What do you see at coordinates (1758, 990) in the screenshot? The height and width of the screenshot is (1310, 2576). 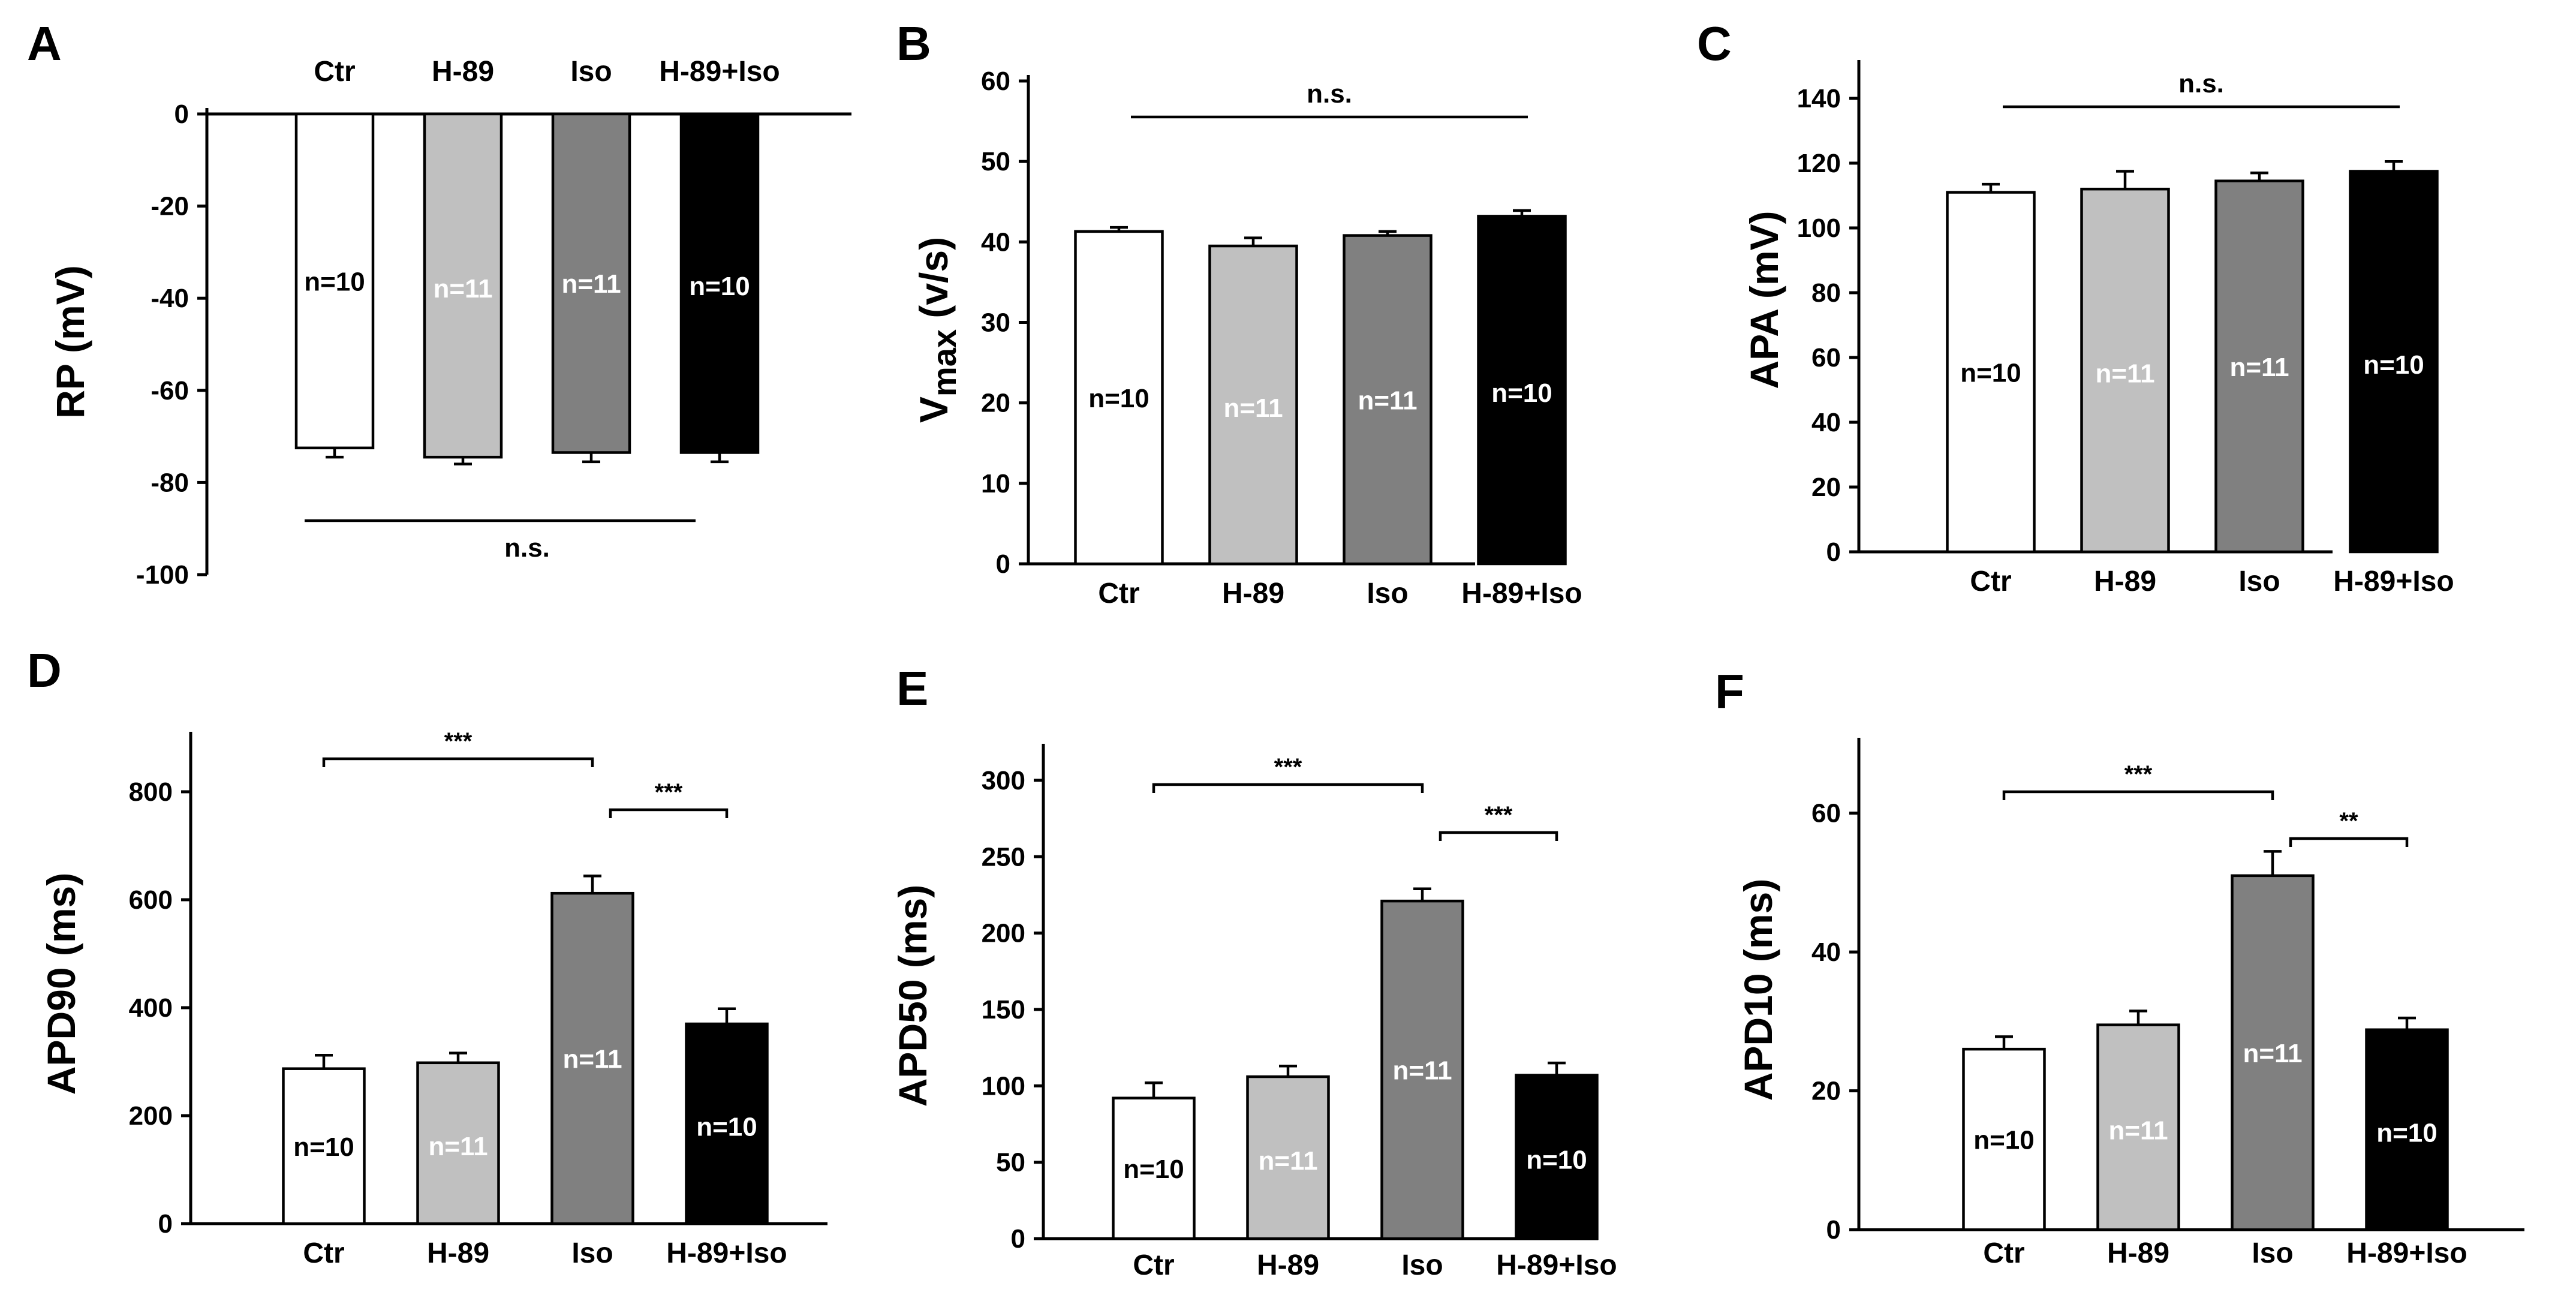 I see `y-axis-title: APD10 (ms)` at bounding box center [1758, 990].